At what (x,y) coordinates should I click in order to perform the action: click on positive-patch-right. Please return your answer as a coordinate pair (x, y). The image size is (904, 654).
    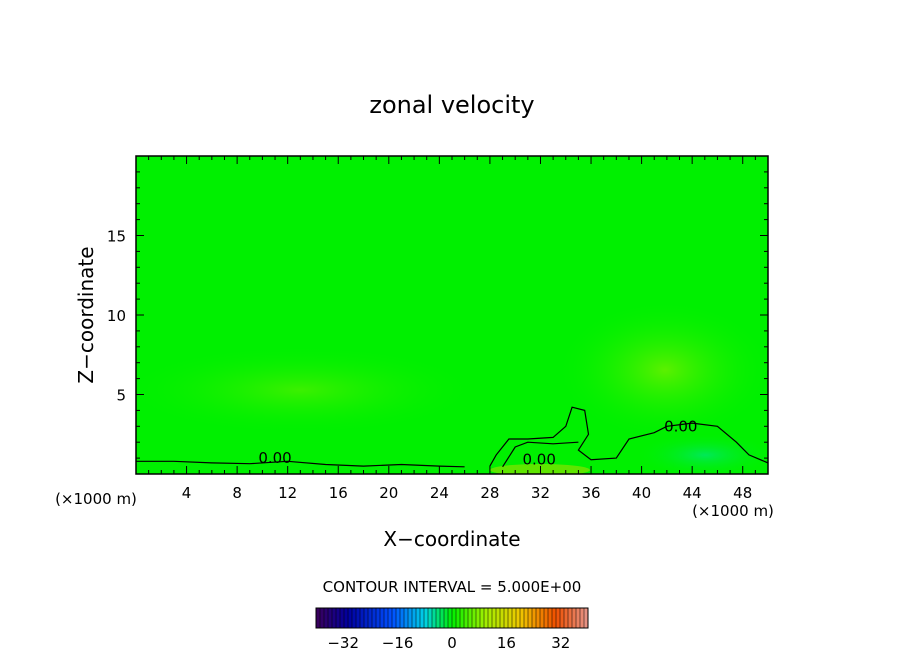
    Looking at the image, I should click on (661, 370).